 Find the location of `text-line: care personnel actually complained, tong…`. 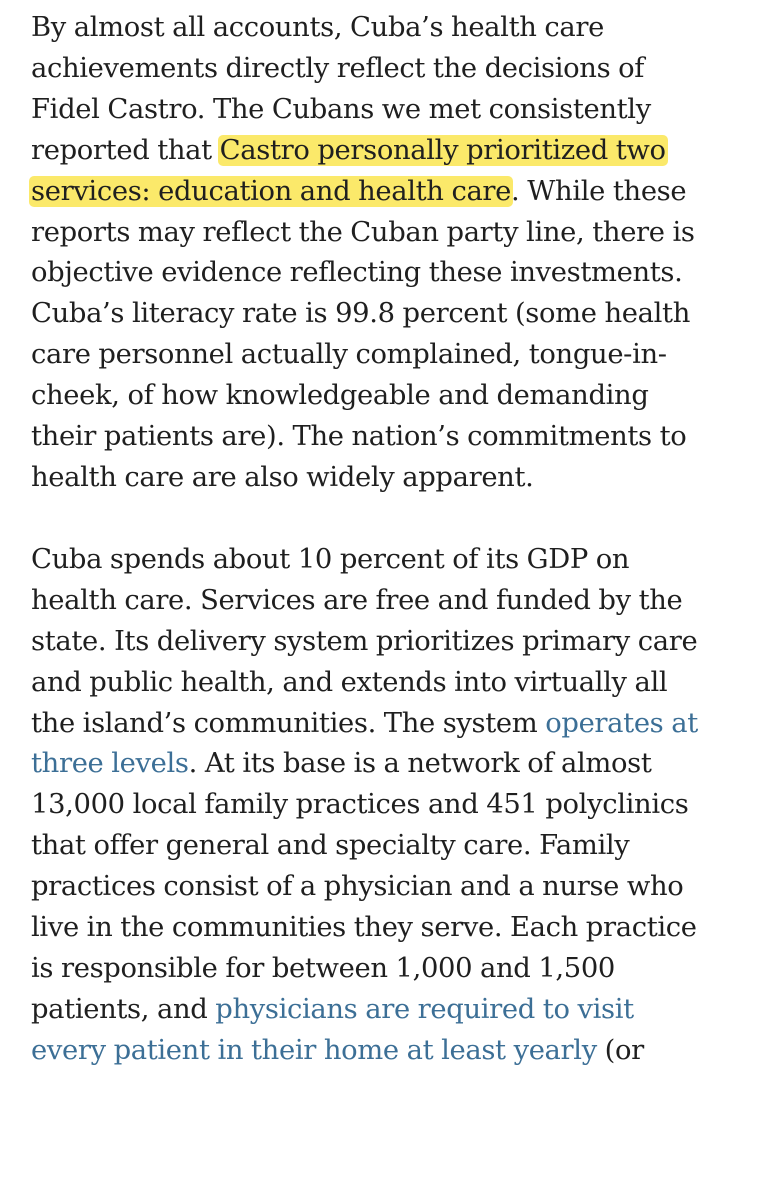

text-line: care personnel actually complained, tong… is located at coordinates (349, 355).